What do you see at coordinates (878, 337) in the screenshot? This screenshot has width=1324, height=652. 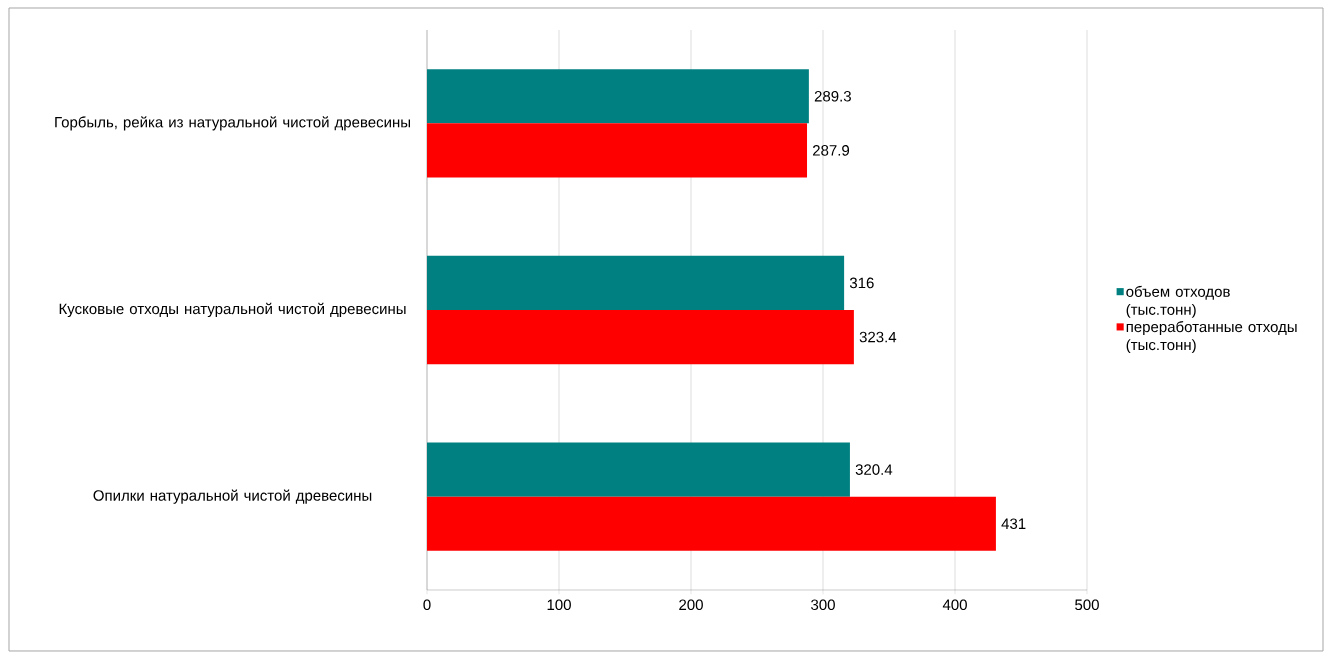 I see `data-label: 323.4` at bounding box center [878, 337].